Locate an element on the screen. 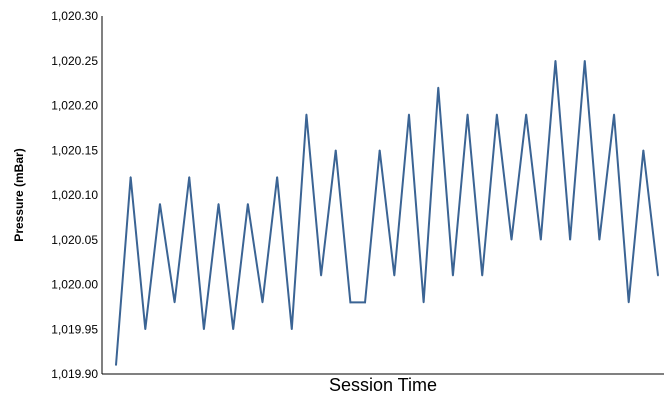  y-tick-label: 1,019.95 is located at coordinates (74, 329).